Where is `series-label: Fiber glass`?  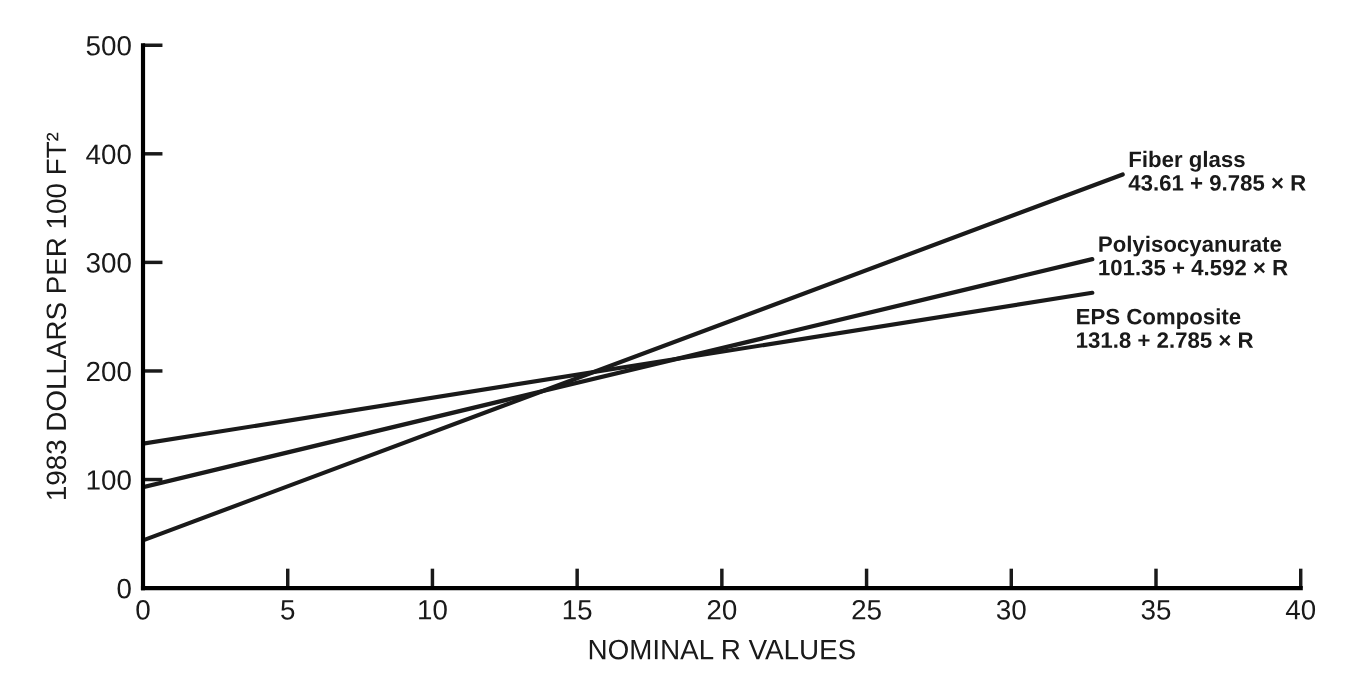
series-label: Fiber glass is located at coordinates (1187, 161).